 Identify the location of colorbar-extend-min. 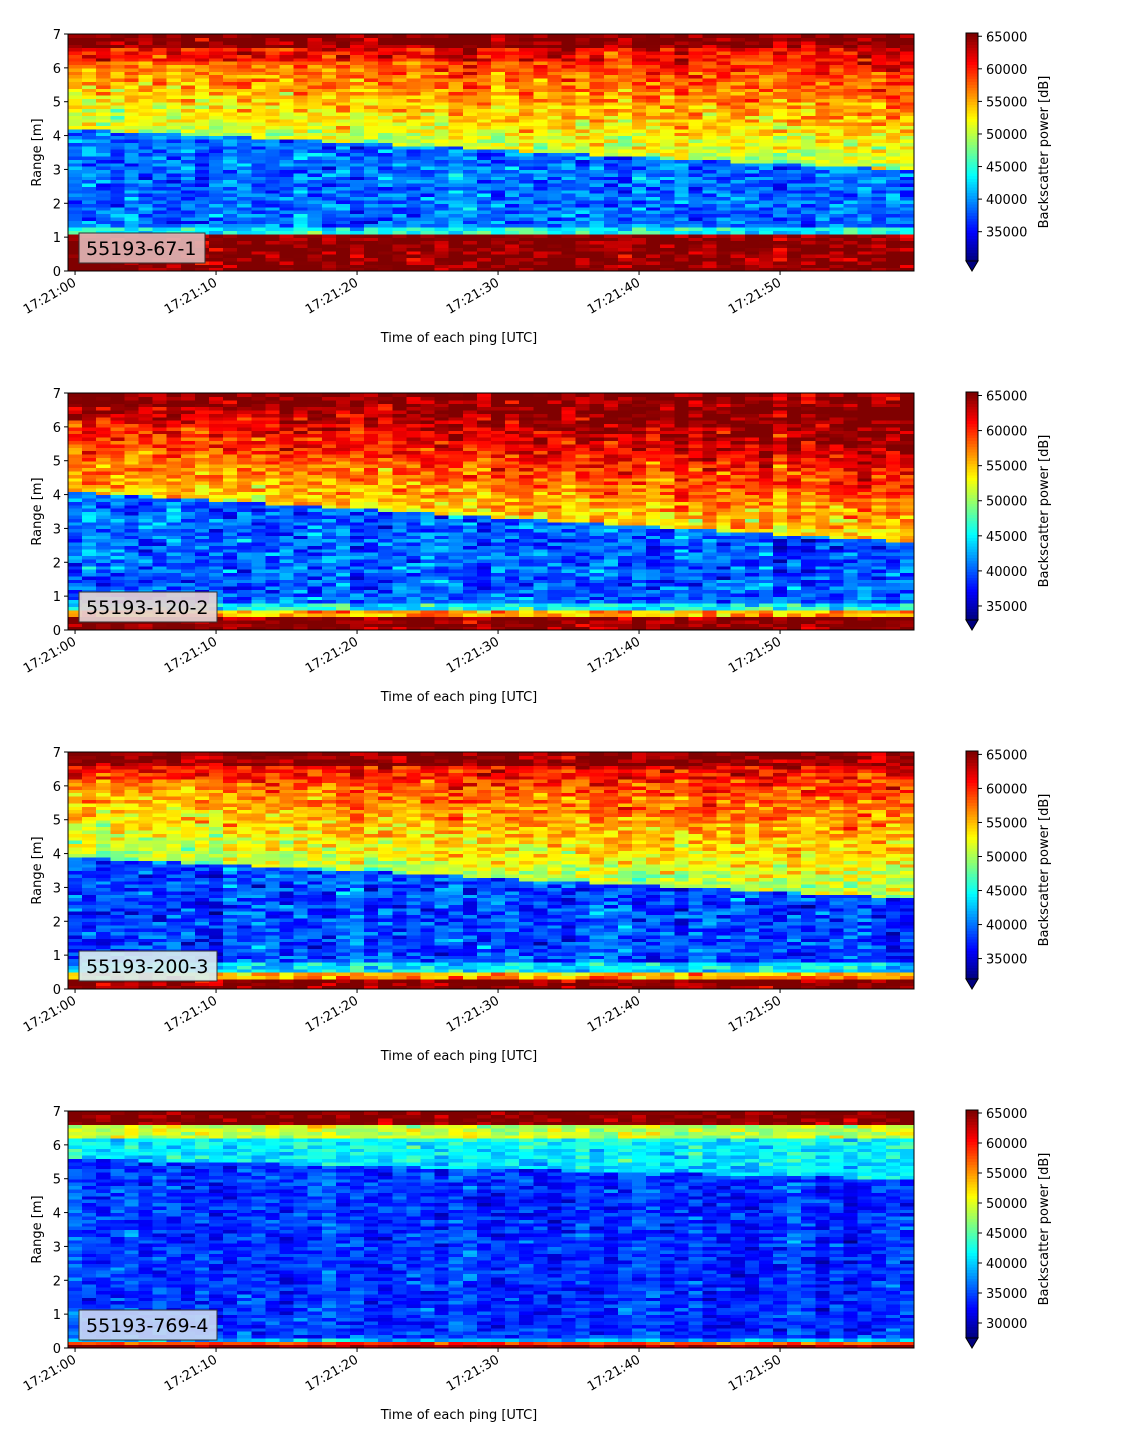
(972, 266).